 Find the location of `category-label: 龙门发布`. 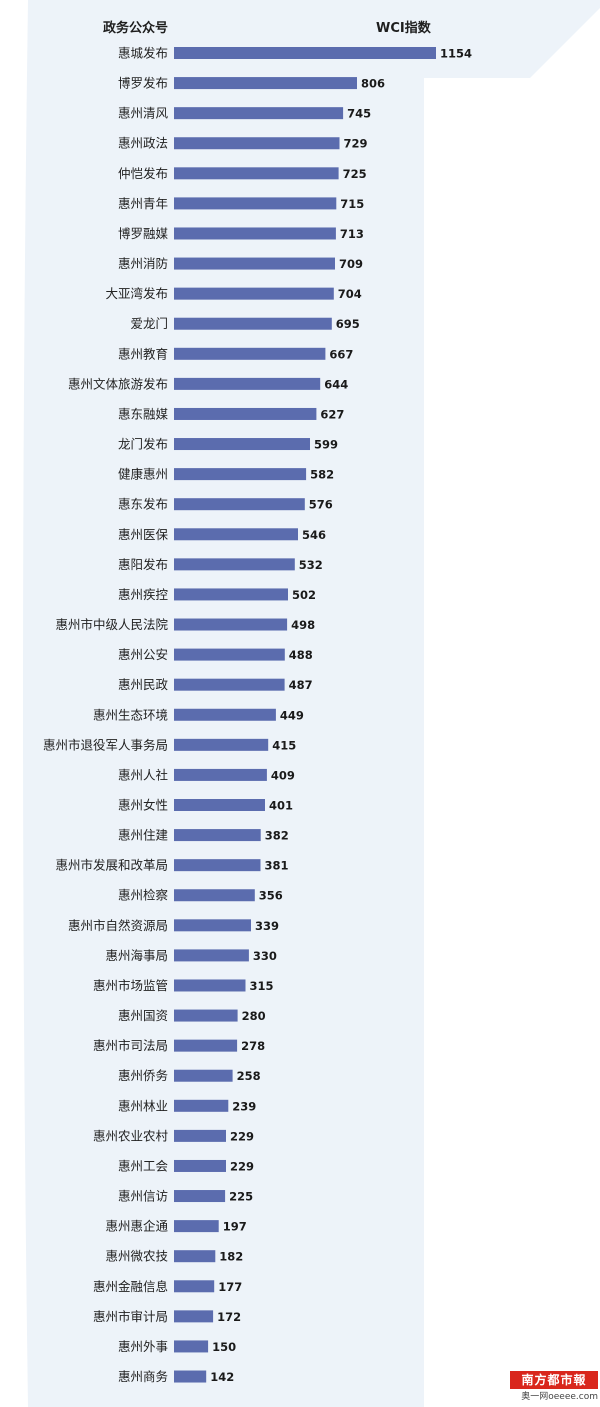

category-label: 龙门发布 is located at coordinates (143, 444).